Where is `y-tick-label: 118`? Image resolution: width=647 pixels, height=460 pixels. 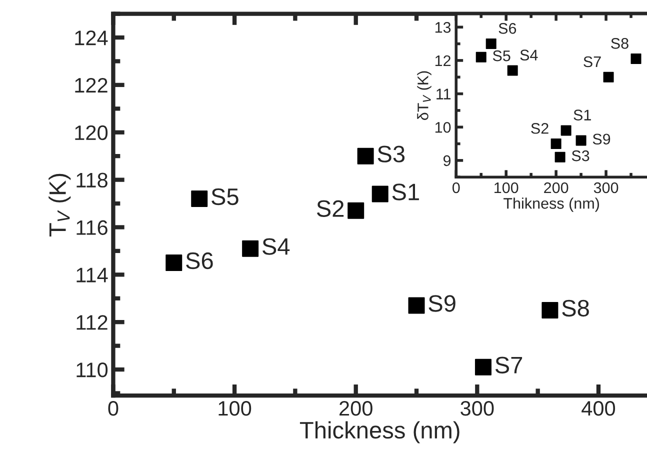 y-tick-label: 118 is located at coordinates (92, 180).